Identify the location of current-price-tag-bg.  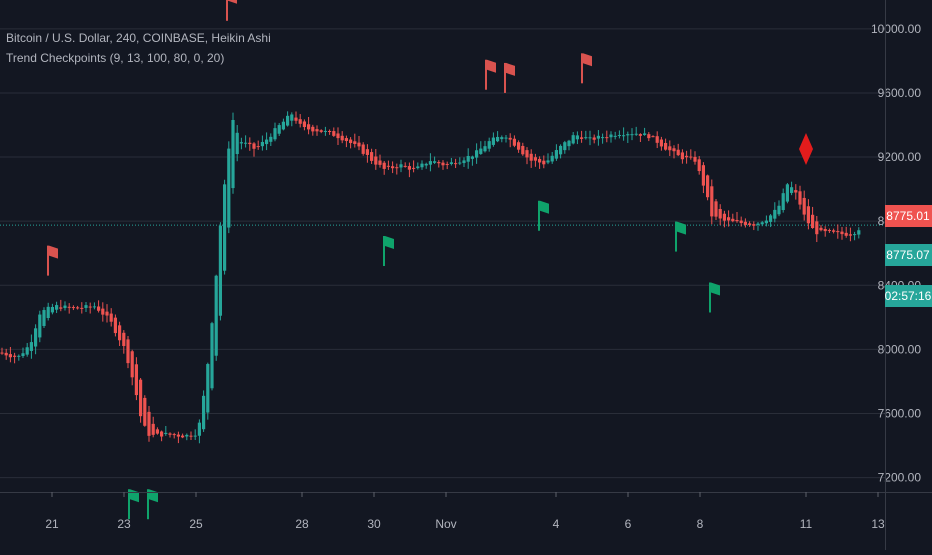
(908, 255).